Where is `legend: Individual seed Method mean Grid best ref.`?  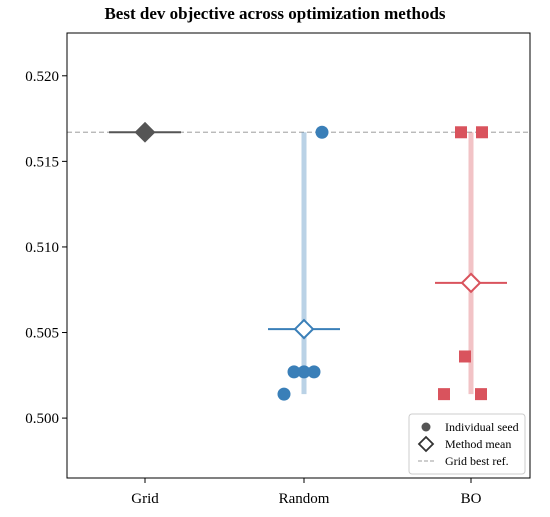
legend: Individual seed Method mean Grid best ref. is located at coordinates (467, 444).